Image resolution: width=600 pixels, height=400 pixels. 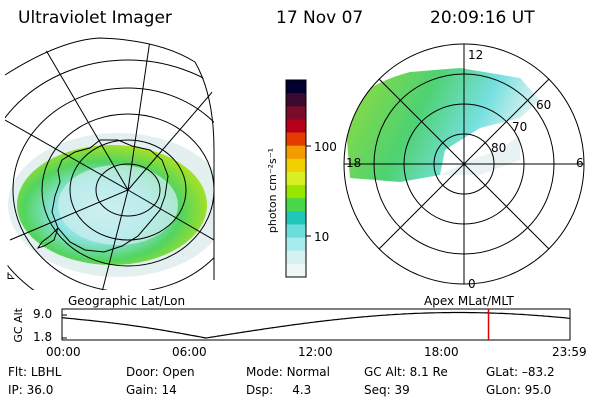 What do you see at coordinates (18, 325) in the screenshot?
I see `gc-alt-axis-label: GC Alt` at bounding box center [18, 325].